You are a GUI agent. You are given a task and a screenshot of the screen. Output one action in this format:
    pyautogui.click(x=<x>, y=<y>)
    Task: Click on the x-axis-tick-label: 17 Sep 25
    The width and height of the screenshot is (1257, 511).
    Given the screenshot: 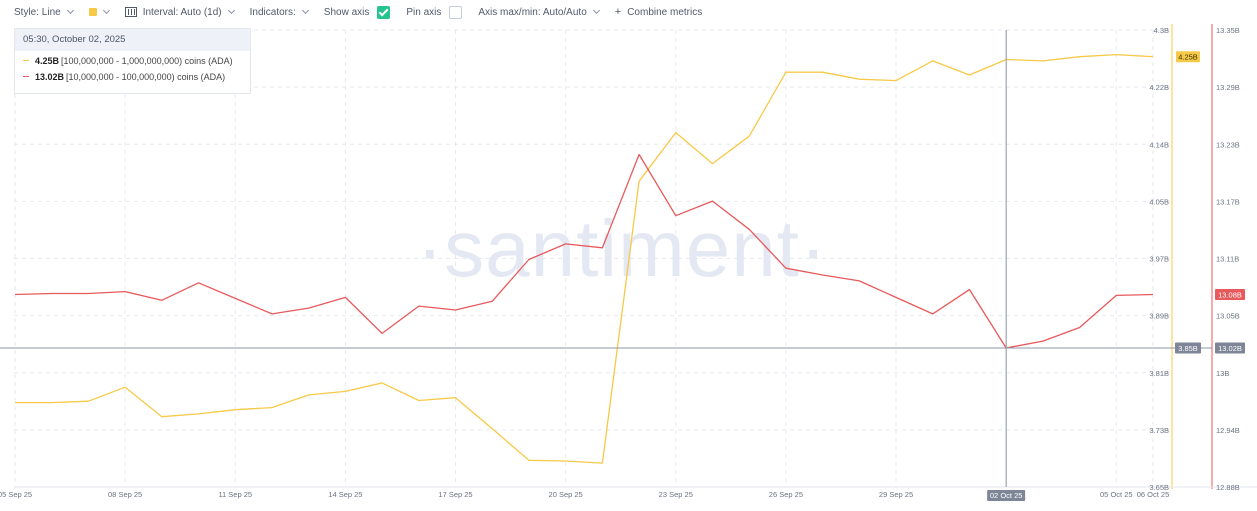 What is the action you would take?
    pyautogui.click(x=455, y=494)
    